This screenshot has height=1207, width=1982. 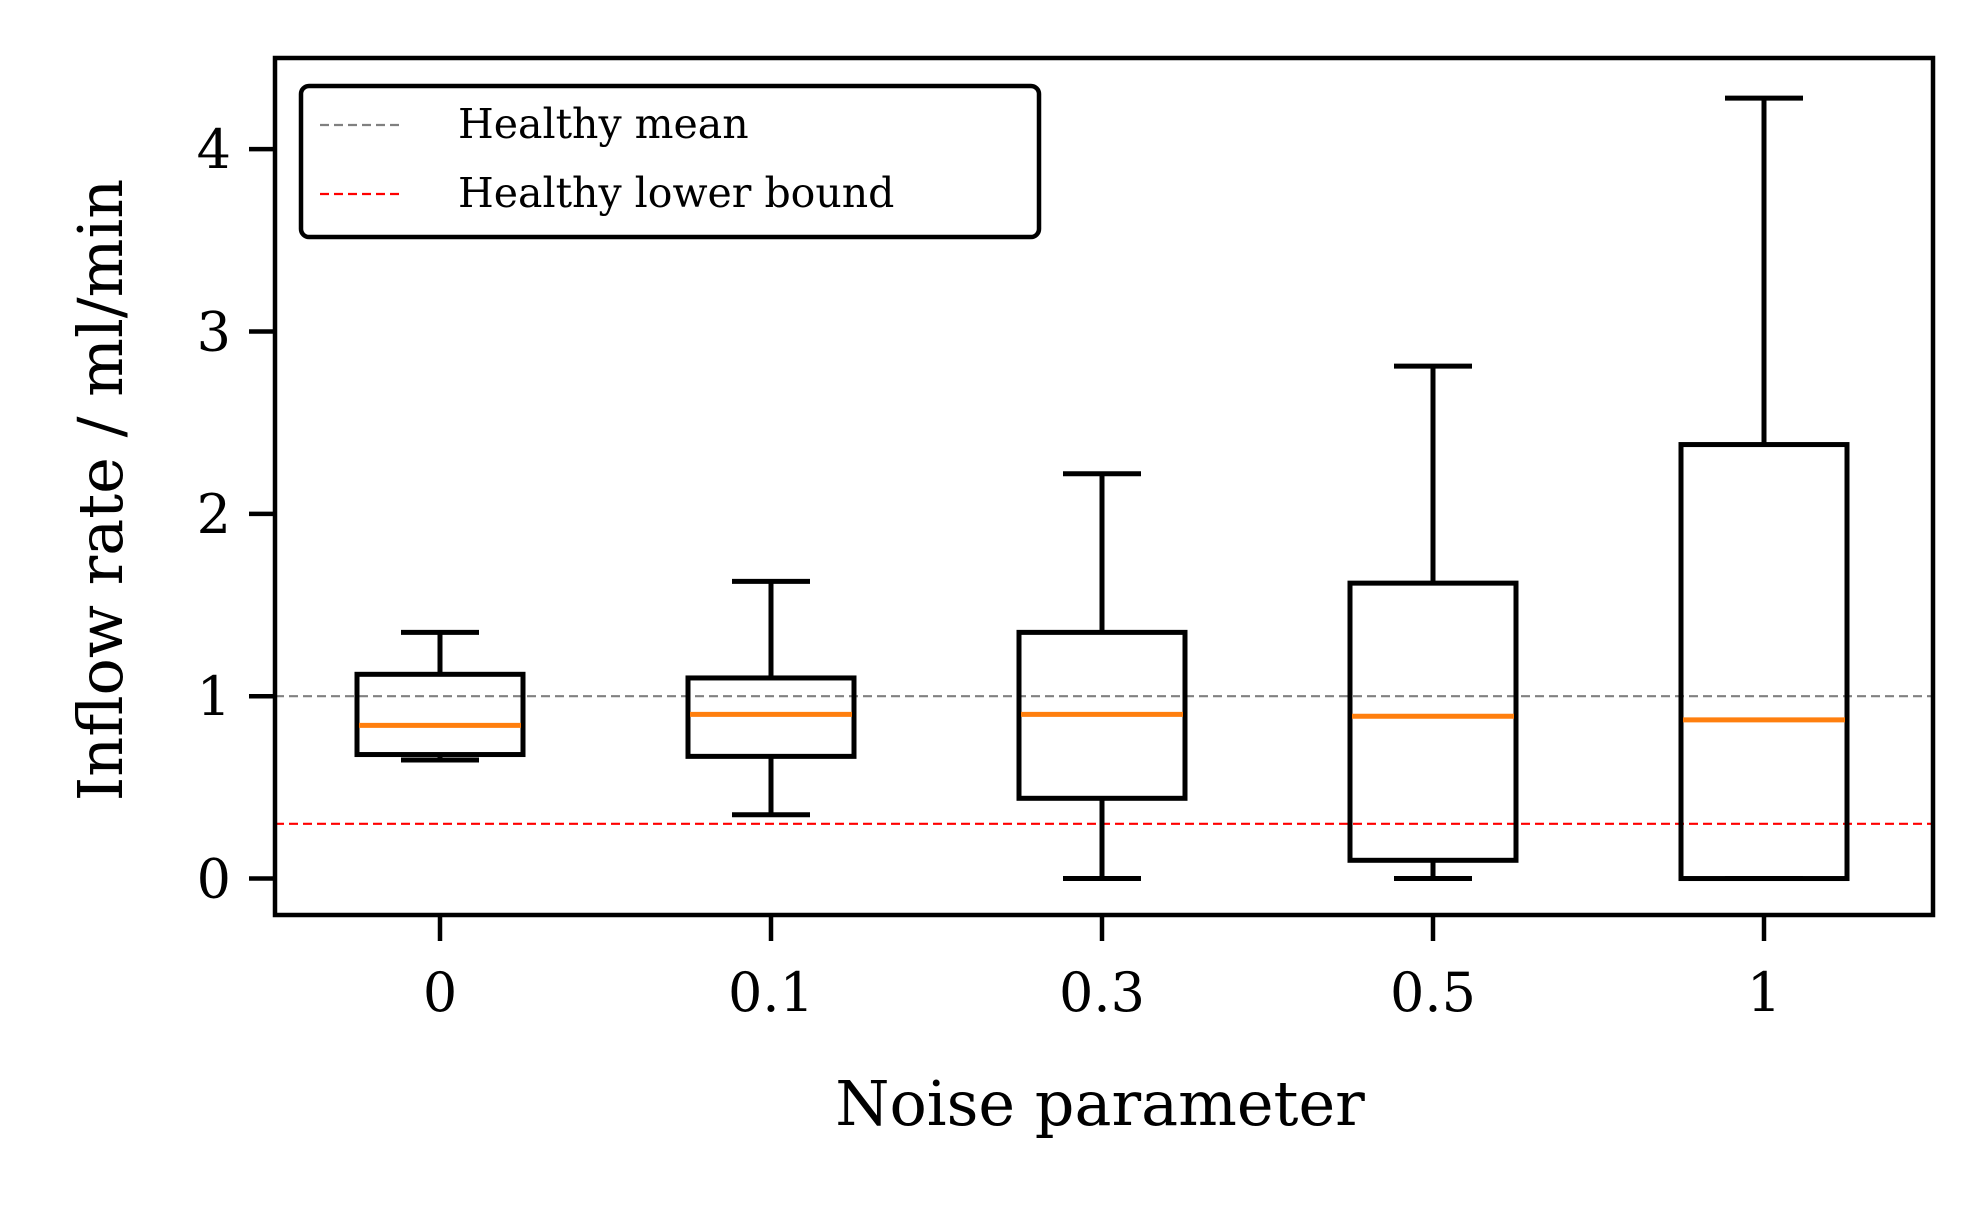 What do you see at coordinates (676, 193) in the screenshot?
I see `legend-label-1: Healthy lower bound` at bounding box center [676, 193].